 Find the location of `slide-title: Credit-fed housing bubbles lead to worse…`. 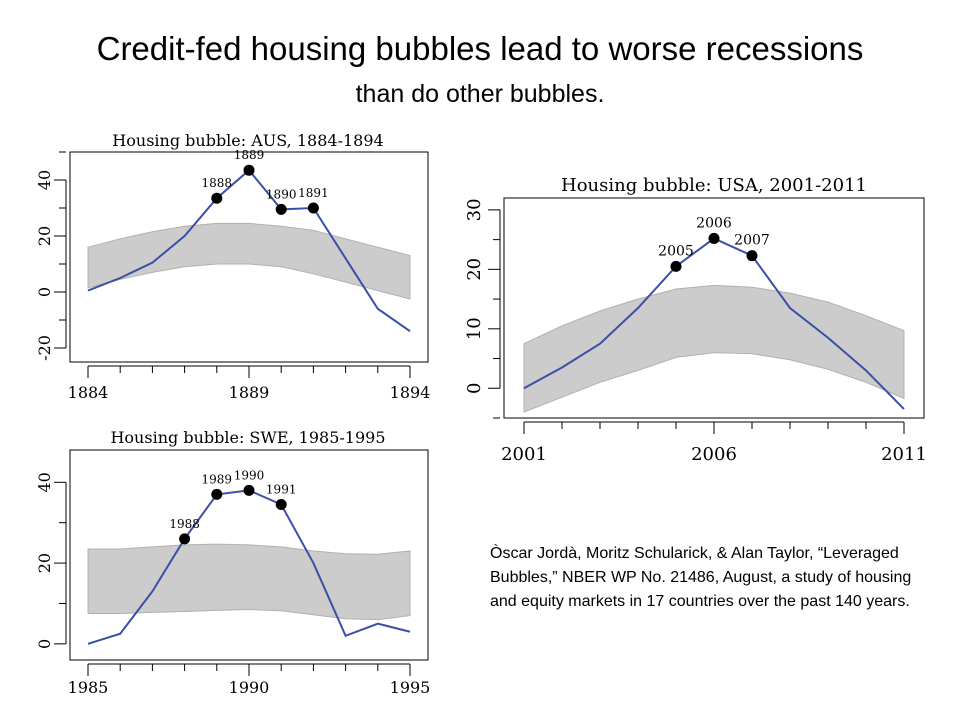

slide-title: Credit-fed housing bubbles lead to worse… is located at coordinates (480, 48).